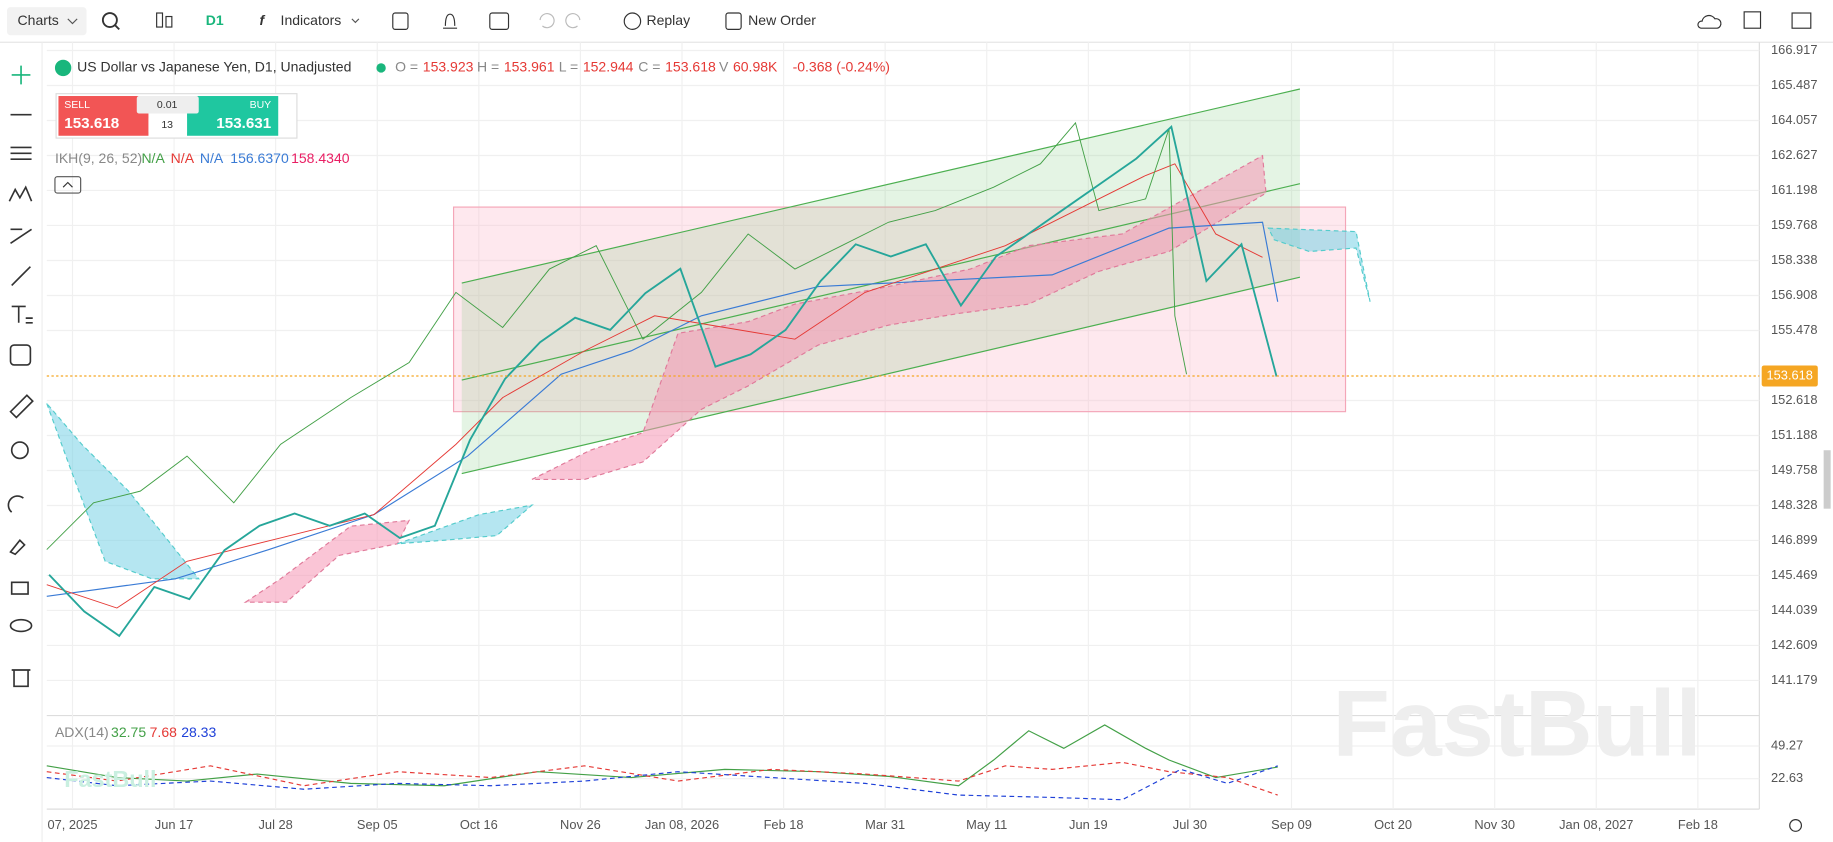  Describe the element at coordinates (20, 376) in the screenshot. I see `drawing-tools` at that location.